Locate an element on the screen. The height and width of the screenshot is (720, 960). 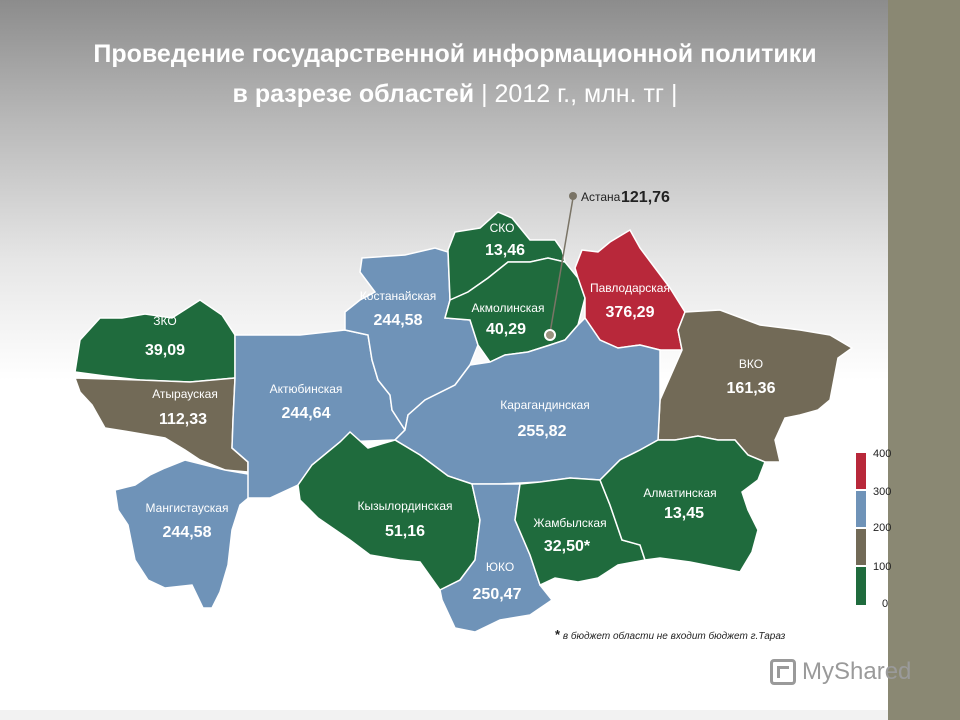
capital-name: Астана is located at coordinates (601, 197).